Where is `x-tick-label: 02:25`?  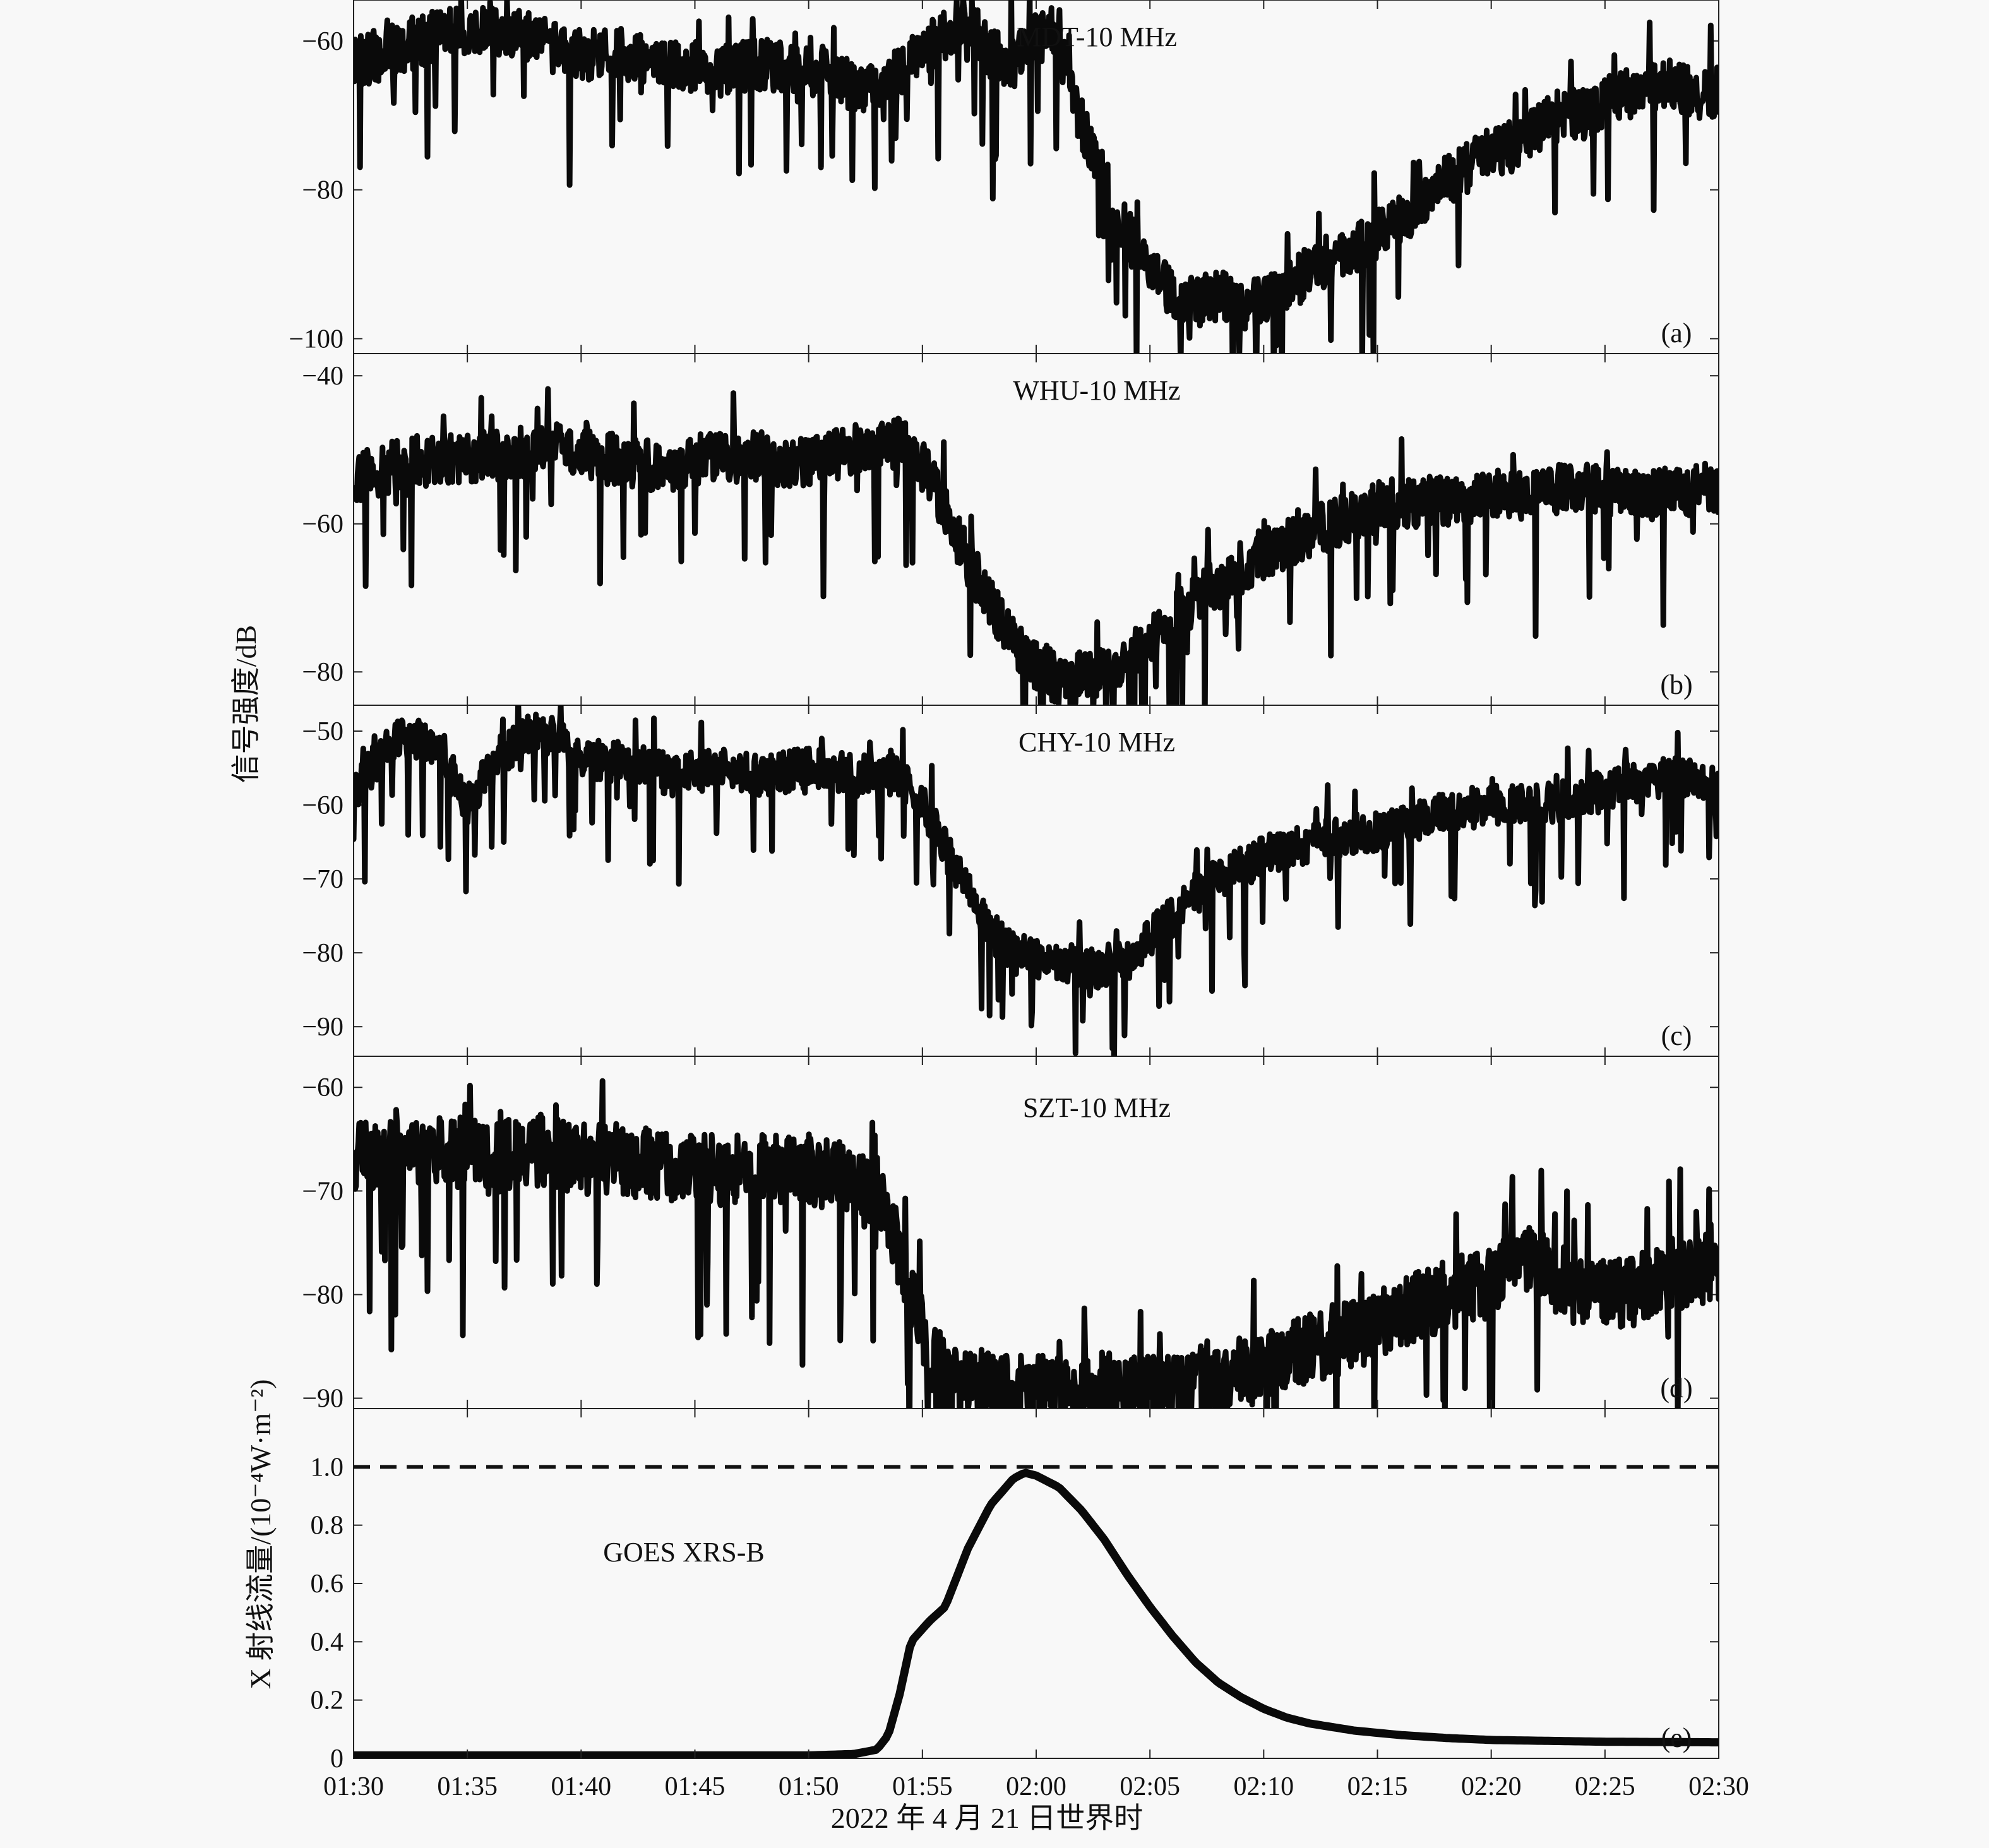
x-tick-label: 02:25 is located at coordinates (1605, 1786).